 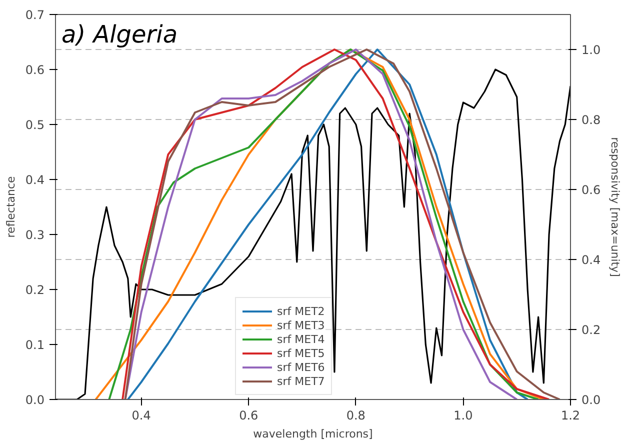 I want to click on y2-tick-label: 0.2, so click(x=591, y=330).